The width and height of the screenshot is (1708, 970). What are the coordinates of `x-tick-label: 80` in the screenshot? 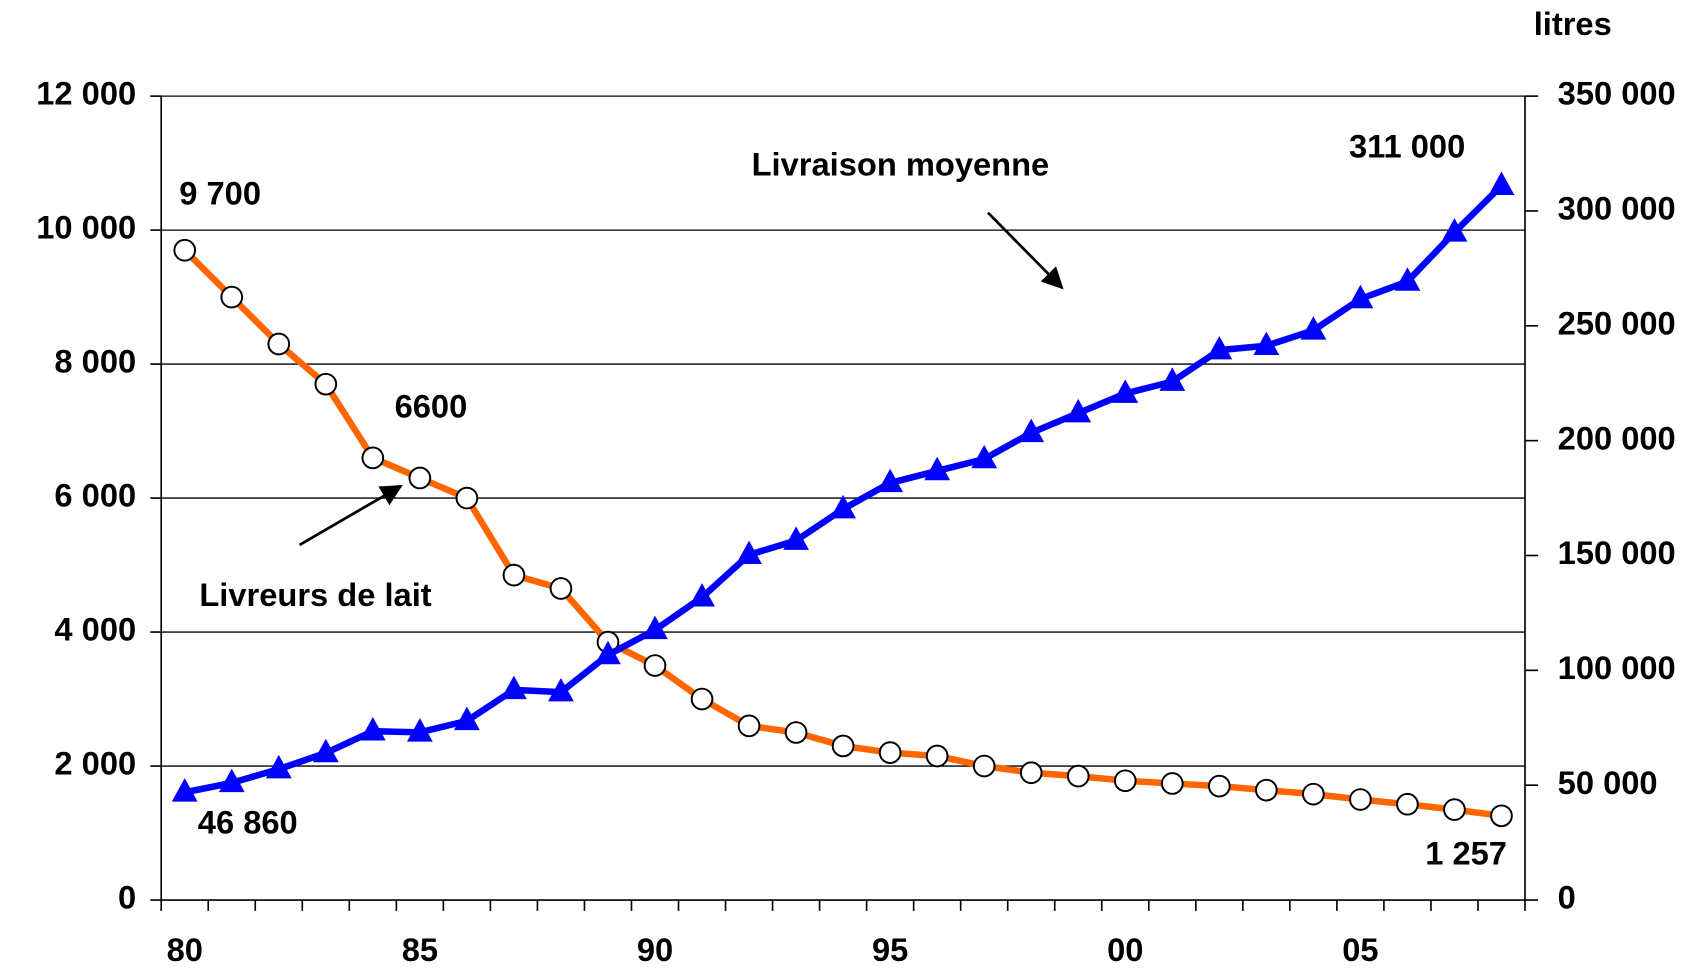 It's located at (185, 949).